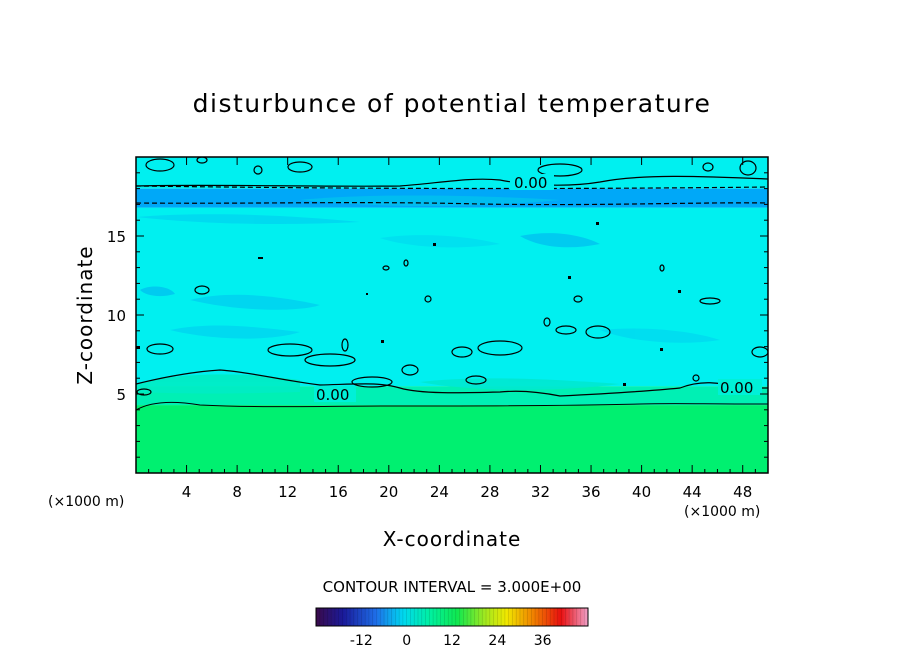 This screenshot has height=654, width=904. I want to click on chart-title: disturbunce of potential temperature, so click(452, 103).